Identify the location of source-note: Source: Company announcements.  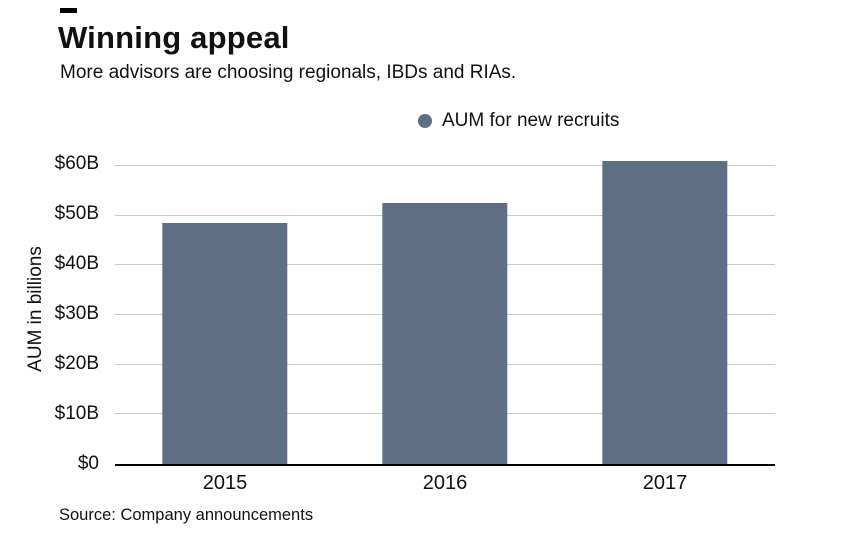
(186, 515).